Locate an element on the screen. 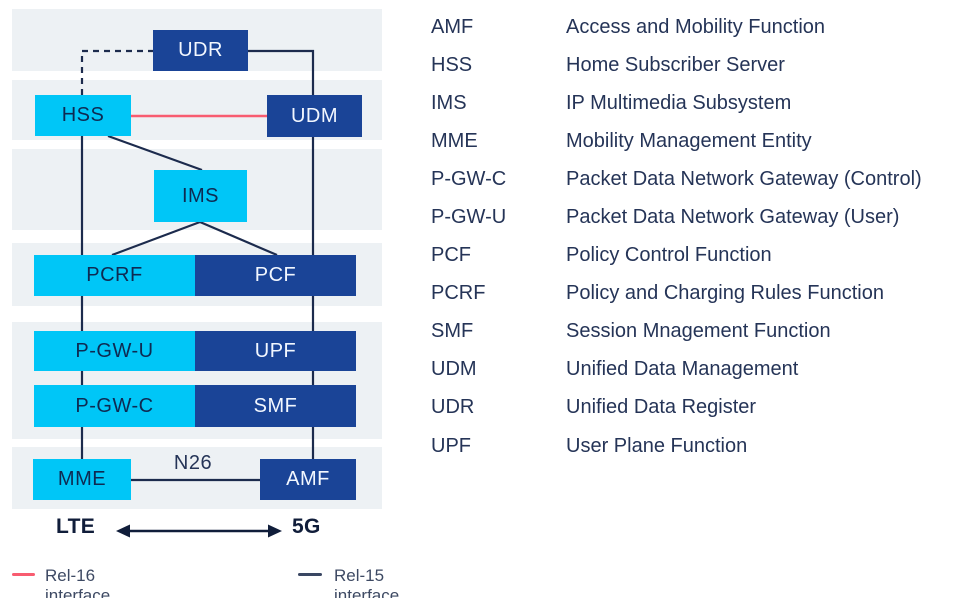 This screenshot has height=598, width=980. glossary-abbr: UDR is located at coordinates (453, 407).